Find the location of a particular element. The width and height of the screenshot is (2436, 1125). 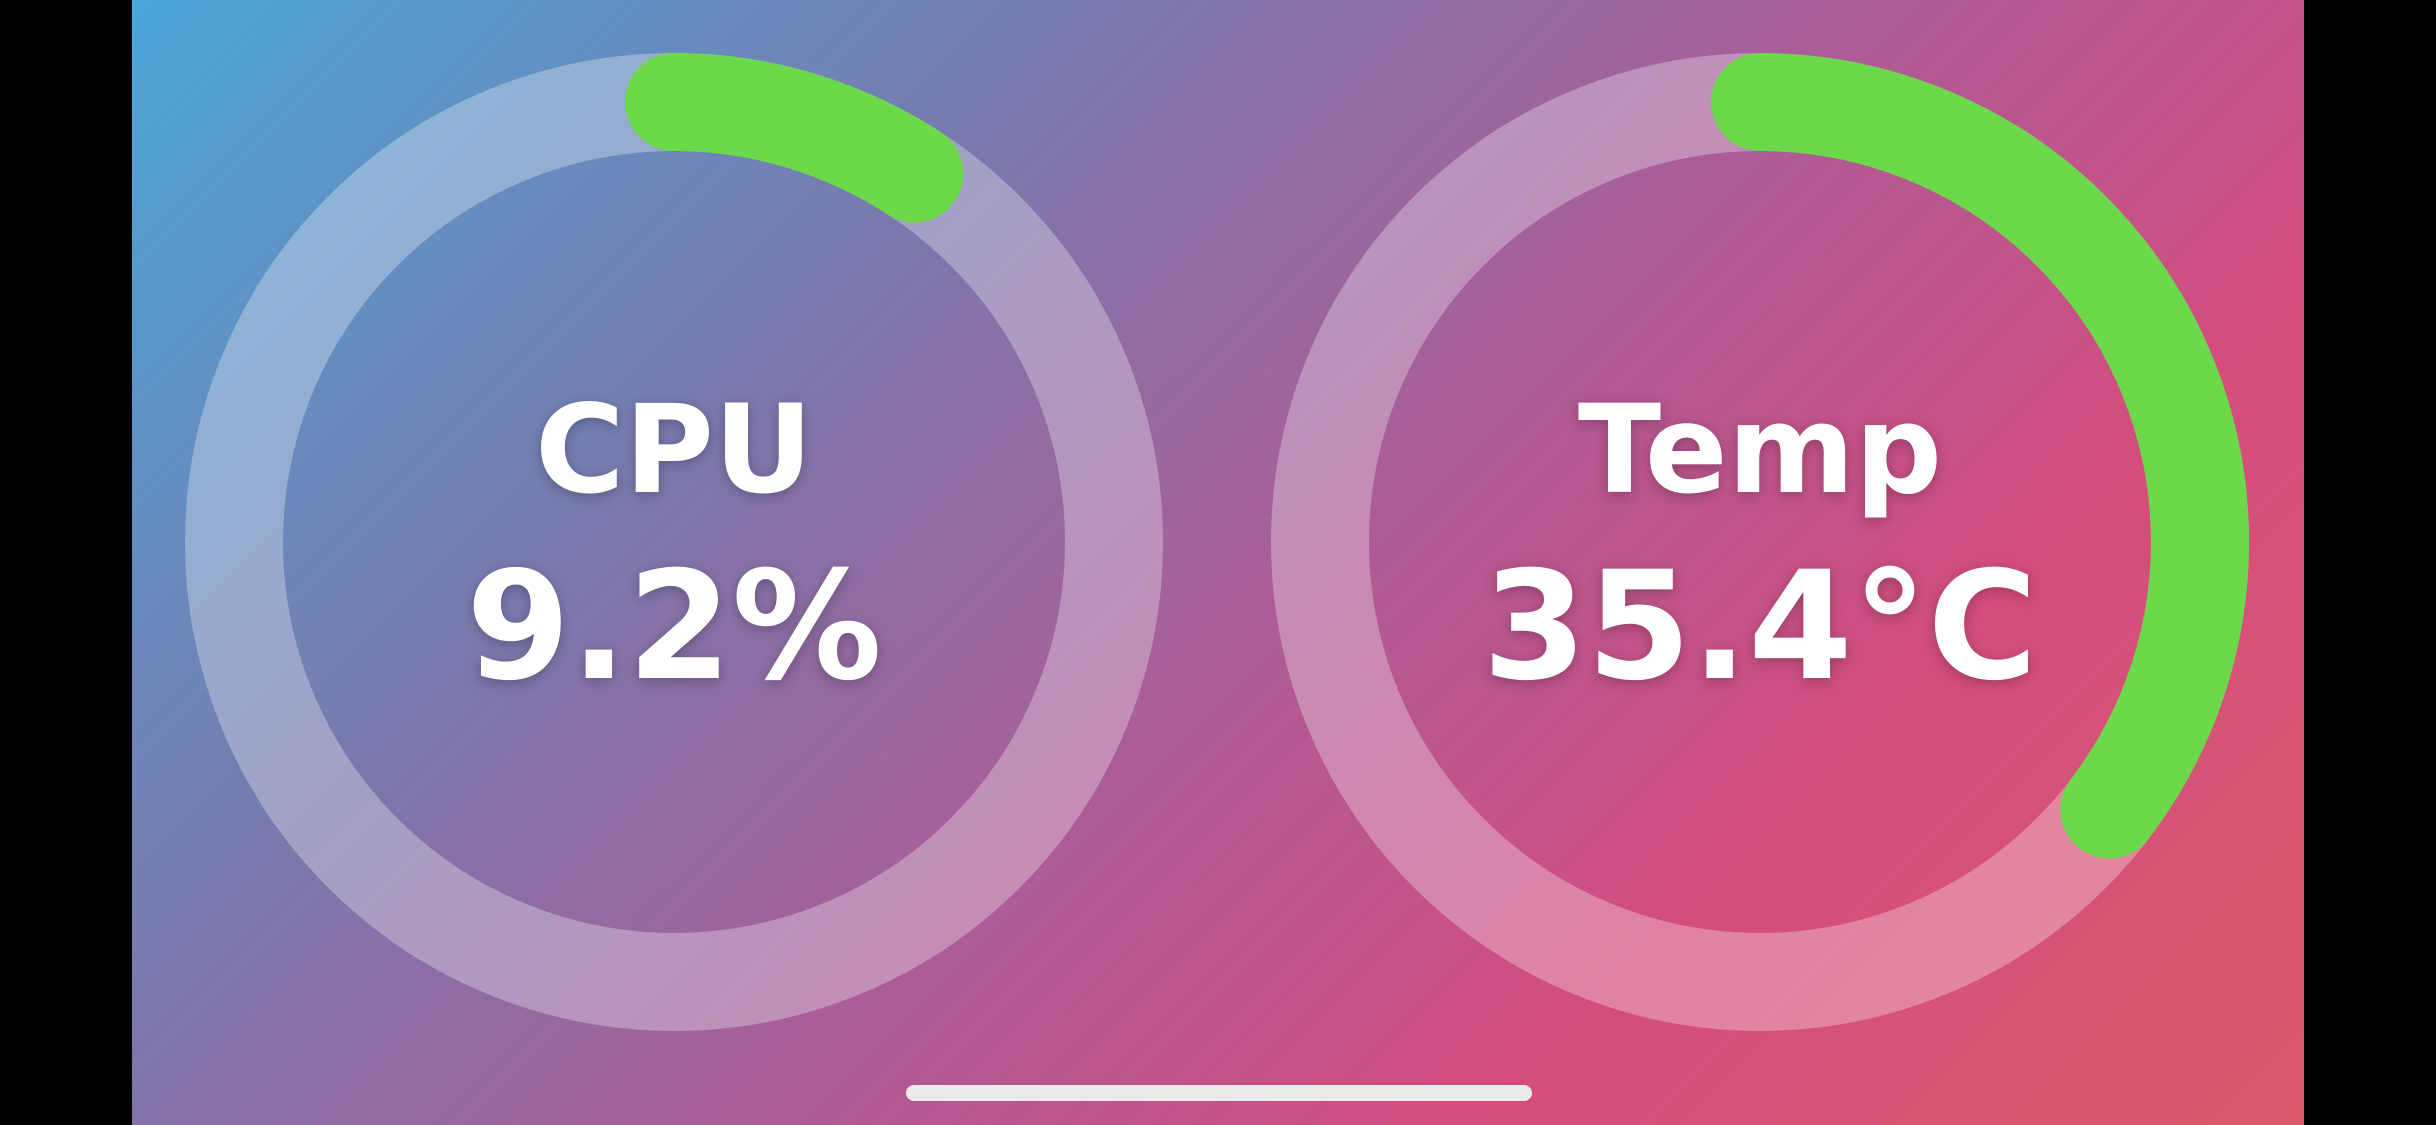

temp-gauge-title: Temp is located at coordinates (1760, 450).